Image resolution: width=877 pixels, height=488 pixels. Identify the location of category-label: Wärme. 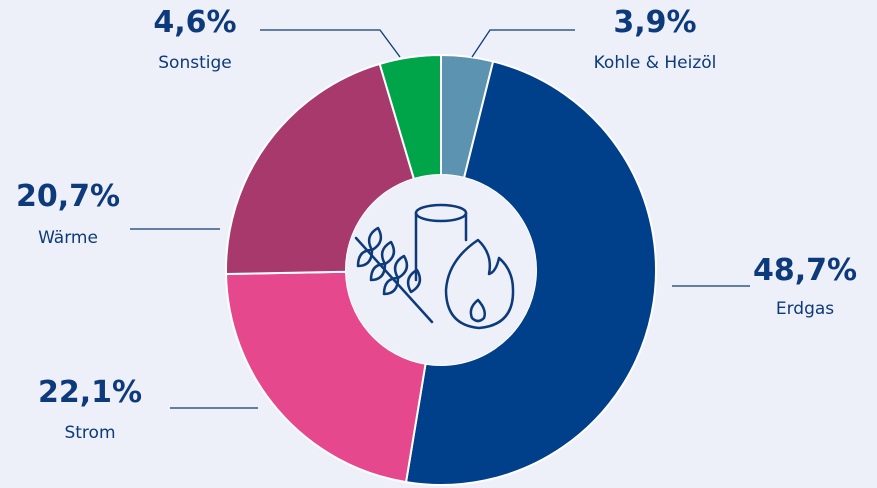
(68, 238).